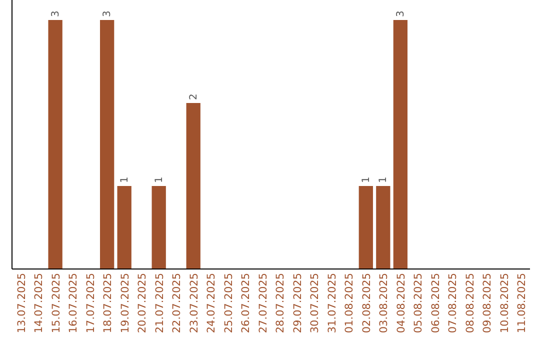 This screenshot has width=540, height=340. What do you see at coordinates (194, 97) in the screenshot?
I see `data-label: 2` at bounding box center [194, 97].